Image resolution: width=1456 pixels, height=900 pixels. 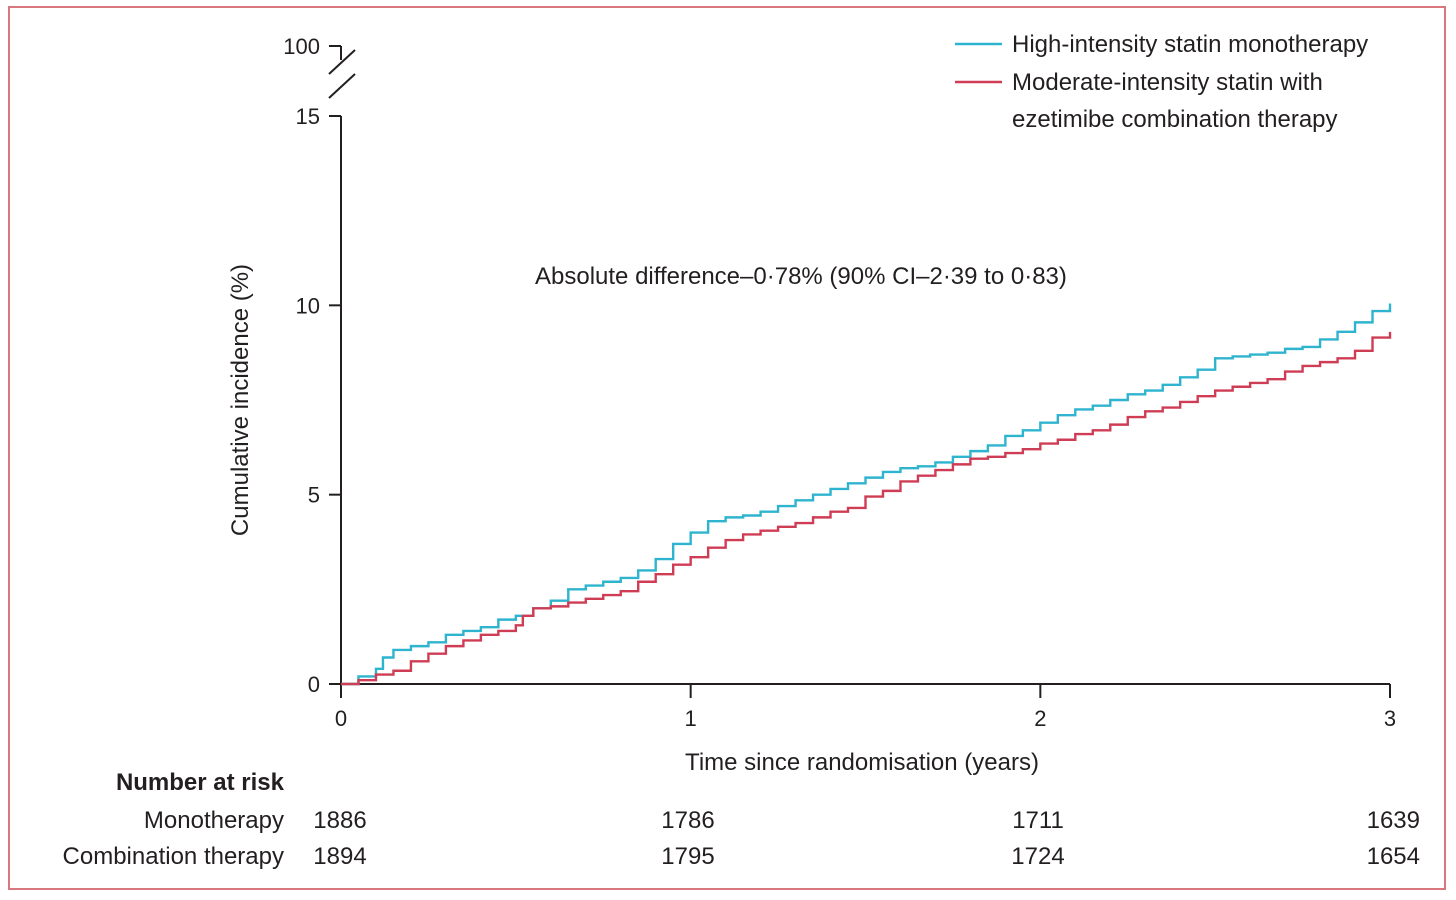 What do you see at coordinates (1190, 44) in the screenshot?
I see `legend-label-monotherapy: High-intensity statin monotherapy` at bounding box center [1190, 44].